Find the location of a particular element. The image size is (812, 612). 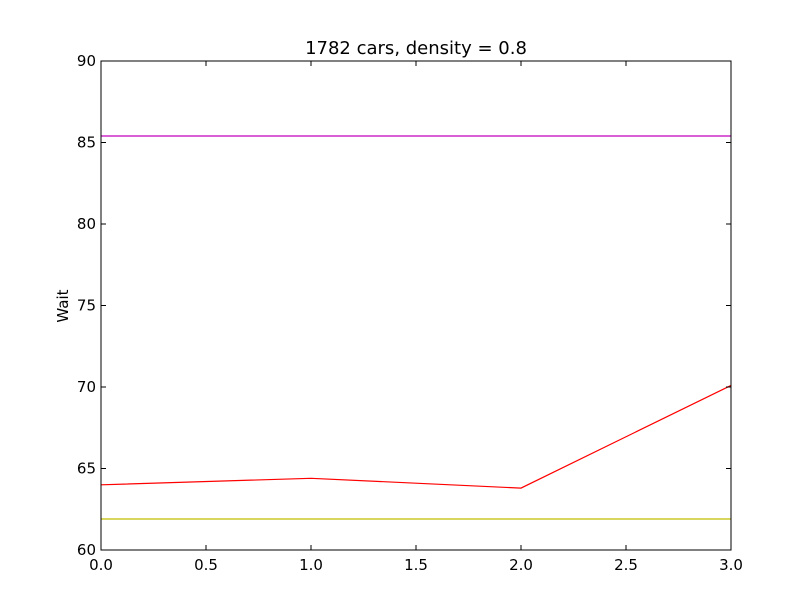

x-tick-label: 3.0 is located at coordinates (731, 565).